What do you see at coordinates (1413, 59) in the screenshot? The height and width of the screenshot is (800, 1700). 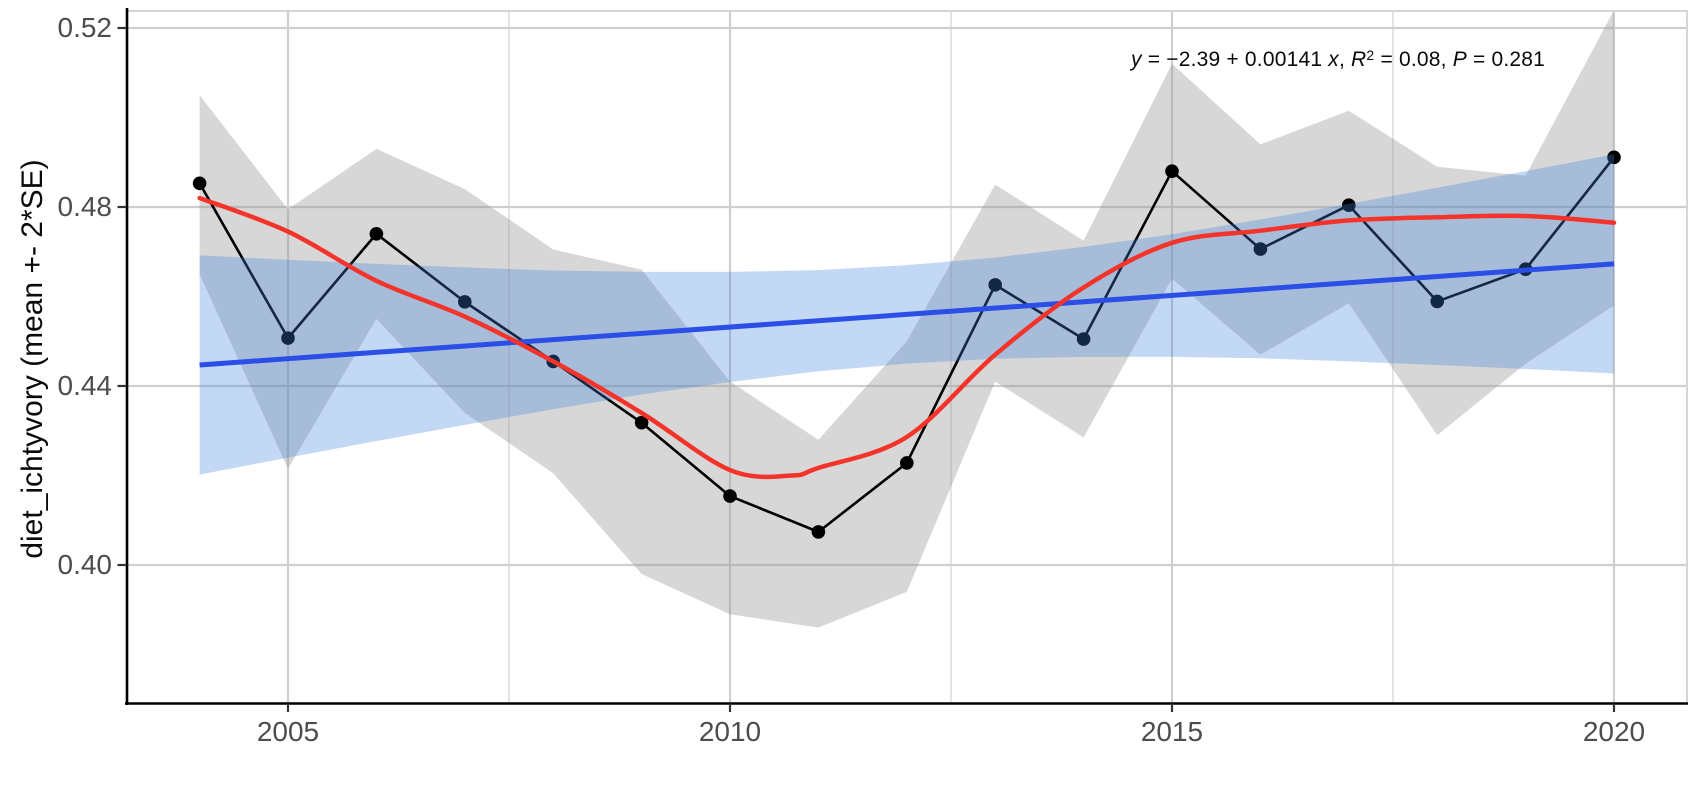 I see `annotation-r-value: = 0.08,` at bounding box center [1413, 59].